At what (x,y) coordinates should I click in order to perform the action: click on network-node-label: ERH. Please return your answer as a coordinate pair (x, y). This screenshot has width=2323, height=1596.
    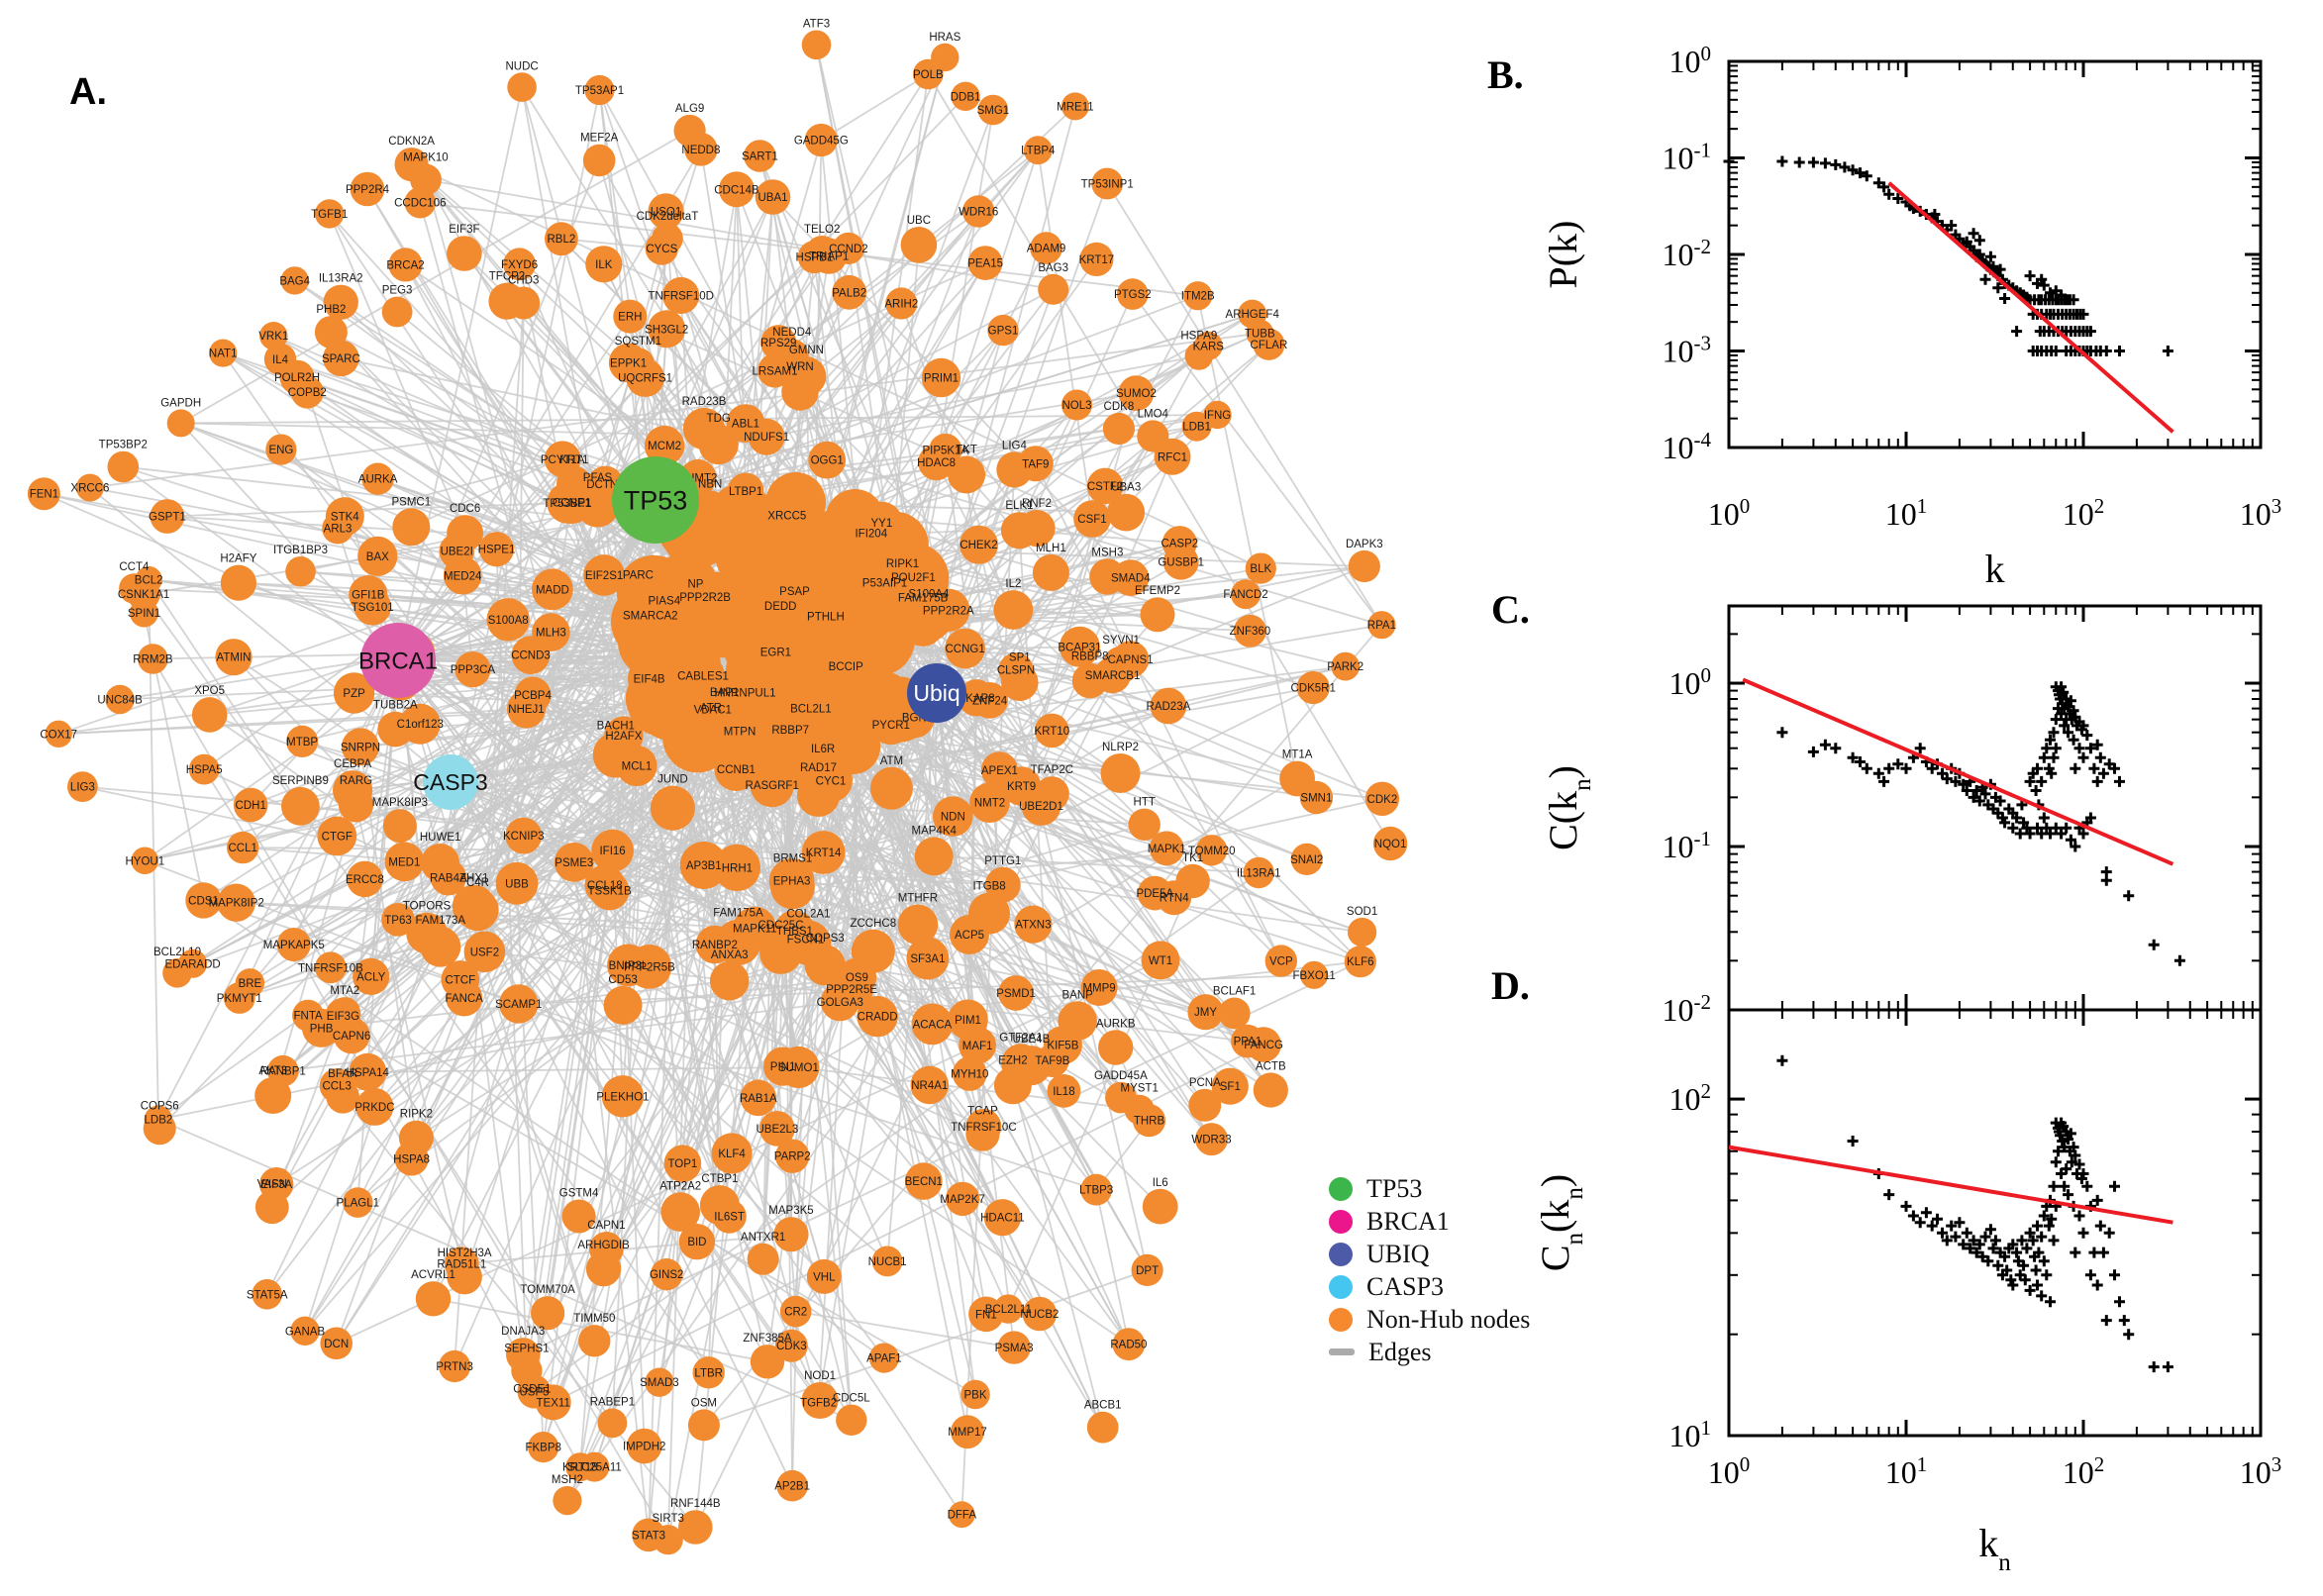
    Looking at the image, I should click on (630, 318).